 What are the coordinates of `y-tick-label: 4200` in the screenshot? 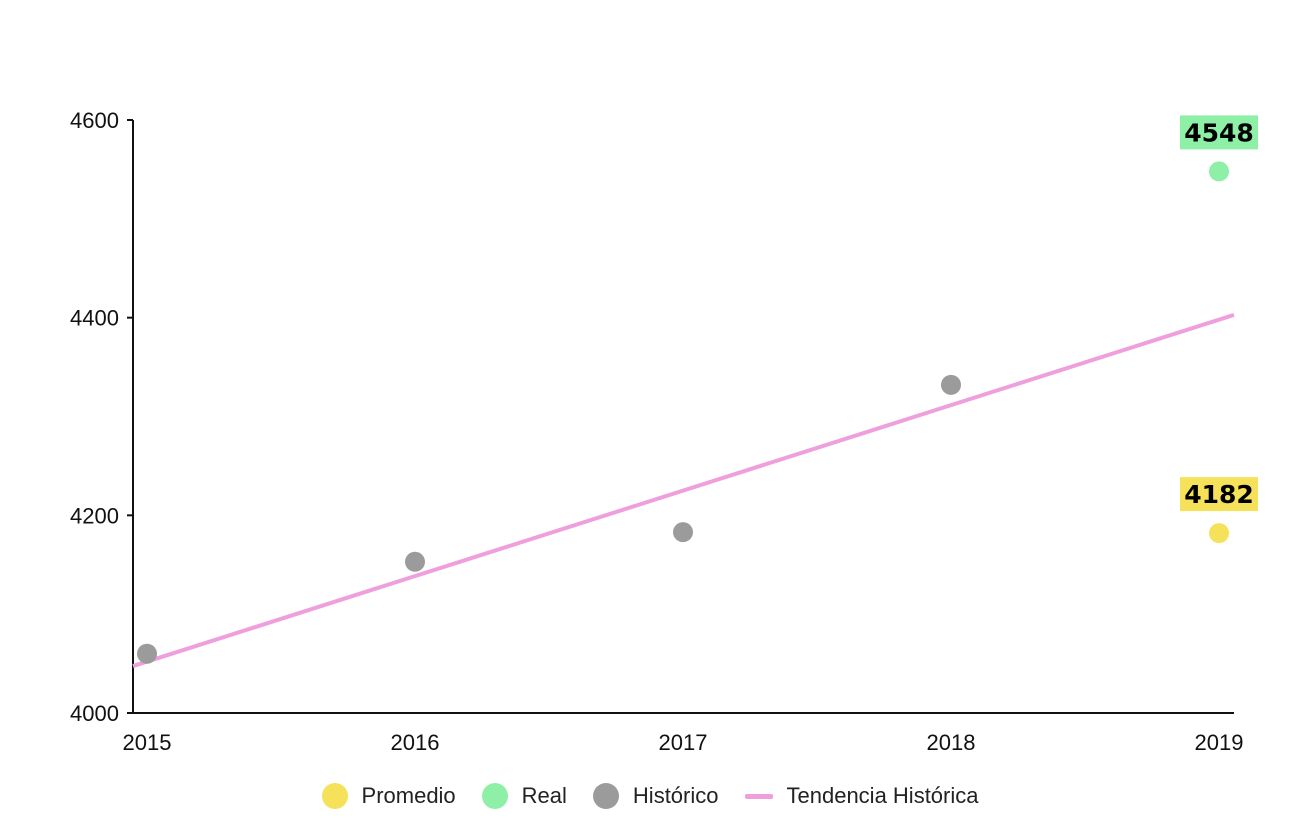 It's located at (94, 515).